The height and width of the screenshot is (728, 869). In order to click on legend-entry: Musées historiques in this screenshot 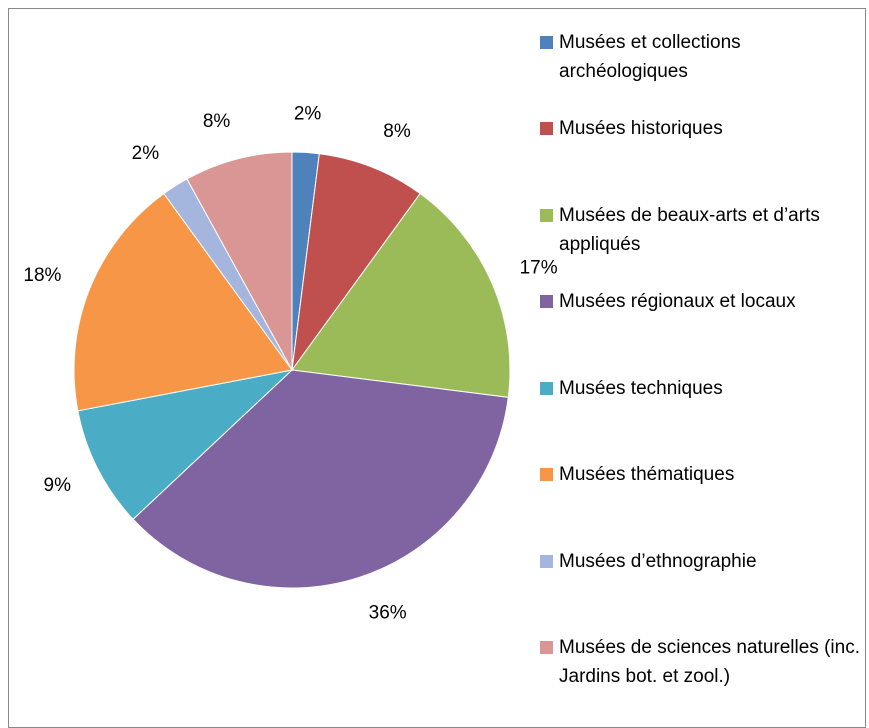, I will do `click(700, 128)`.